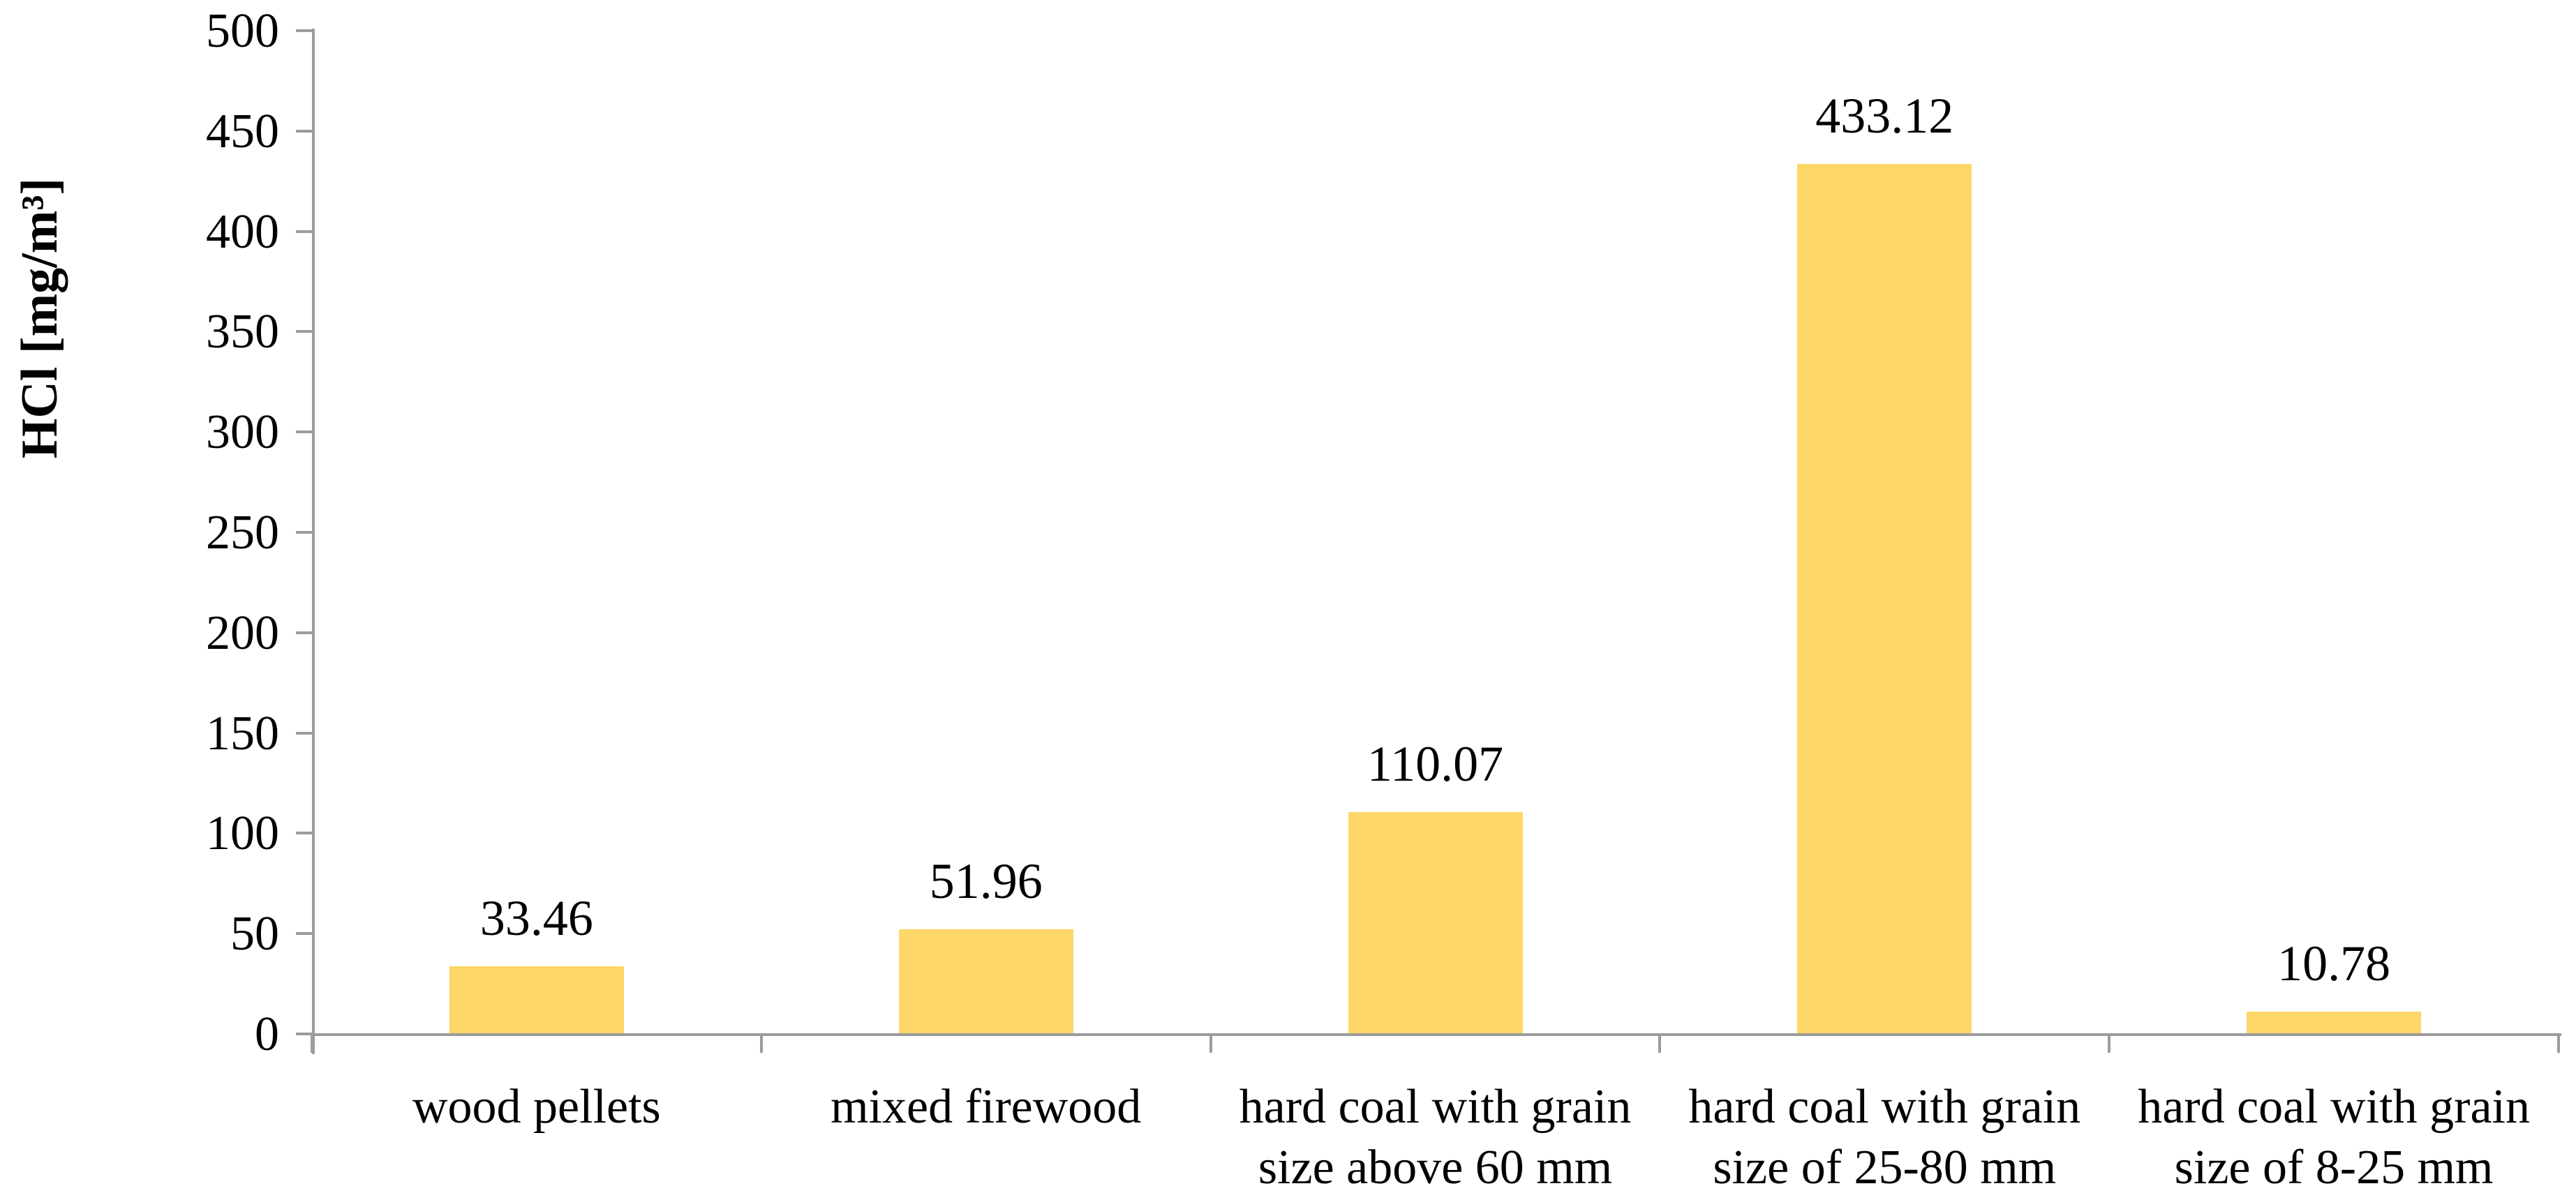  I want to click on y-tick-label: 350, so click(243, 332).